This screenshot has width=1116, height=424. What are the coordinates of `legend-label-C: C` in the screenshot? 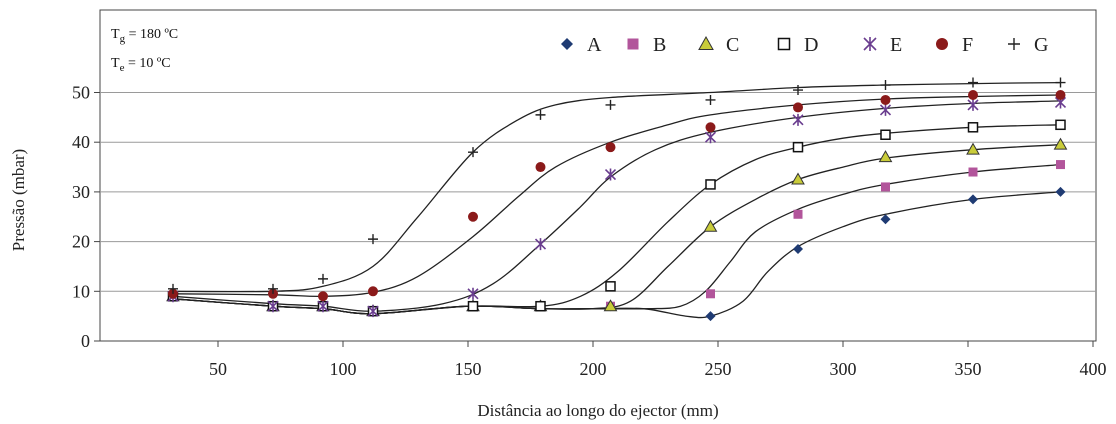 It's located at (732, 45).